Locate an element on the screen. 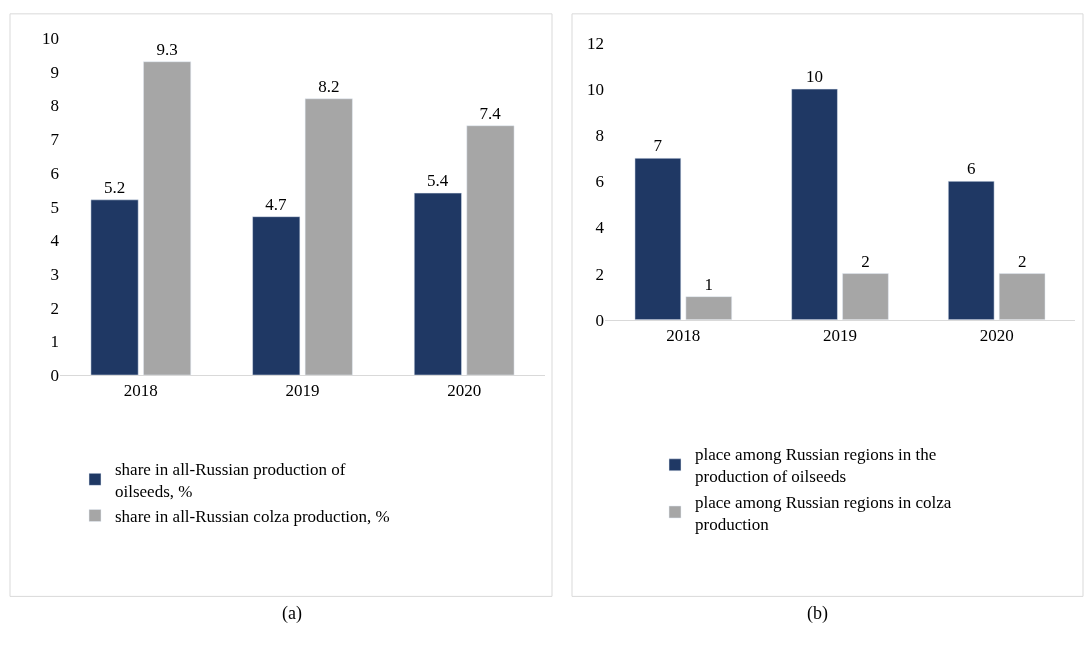 Image resolution: width=1085 pixels, height=653 pixels. data-label: 10 is located at coordinates (815, 77).